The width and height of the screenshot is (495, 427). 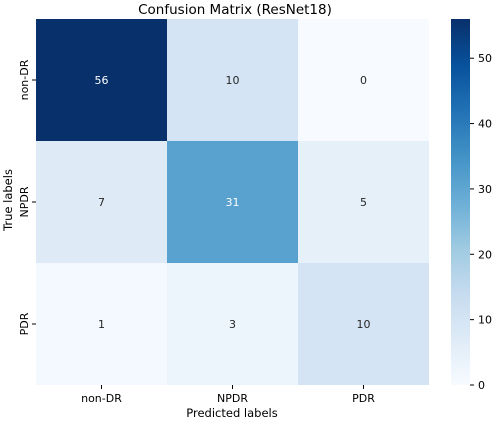 I want to click on y-axis-ticks: non-DR NPDR PDR, so click(x=27, y=197).